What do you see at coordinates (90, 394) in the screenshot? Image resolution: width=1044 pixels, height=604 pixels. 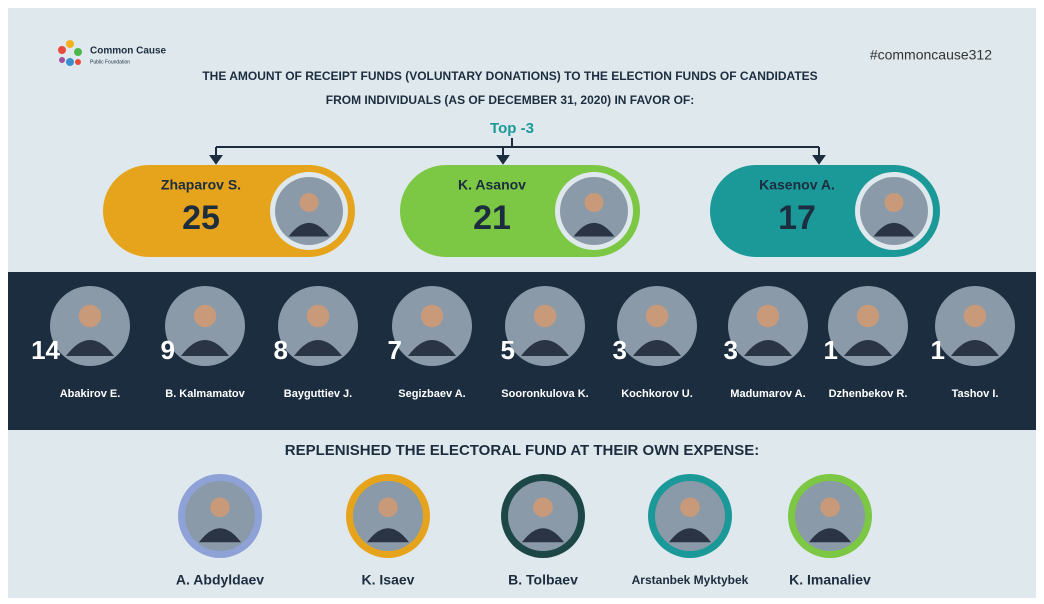 I see `candidate-name: Abakirov E.` at bounding box center [90, 394].